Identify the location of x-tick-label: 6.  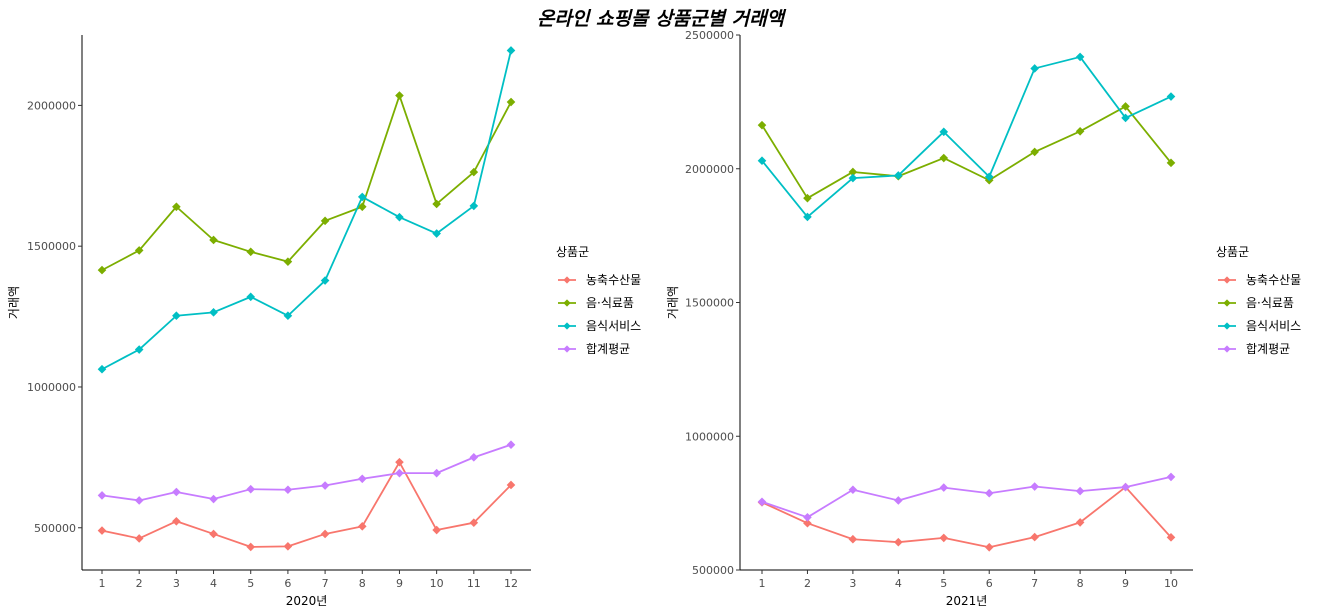
(287, 583).